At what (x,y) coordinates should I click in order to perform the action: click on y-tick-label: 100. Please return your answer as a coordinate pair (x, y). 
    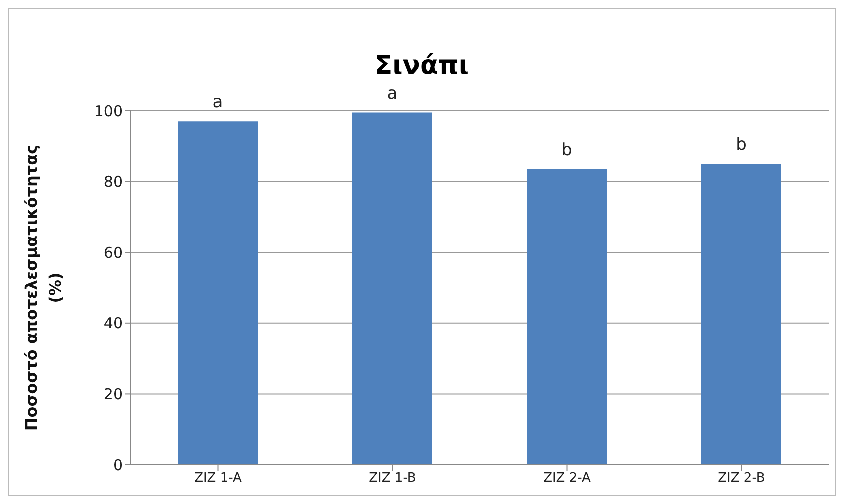
    Looking at the image, I should click on (108, 111).